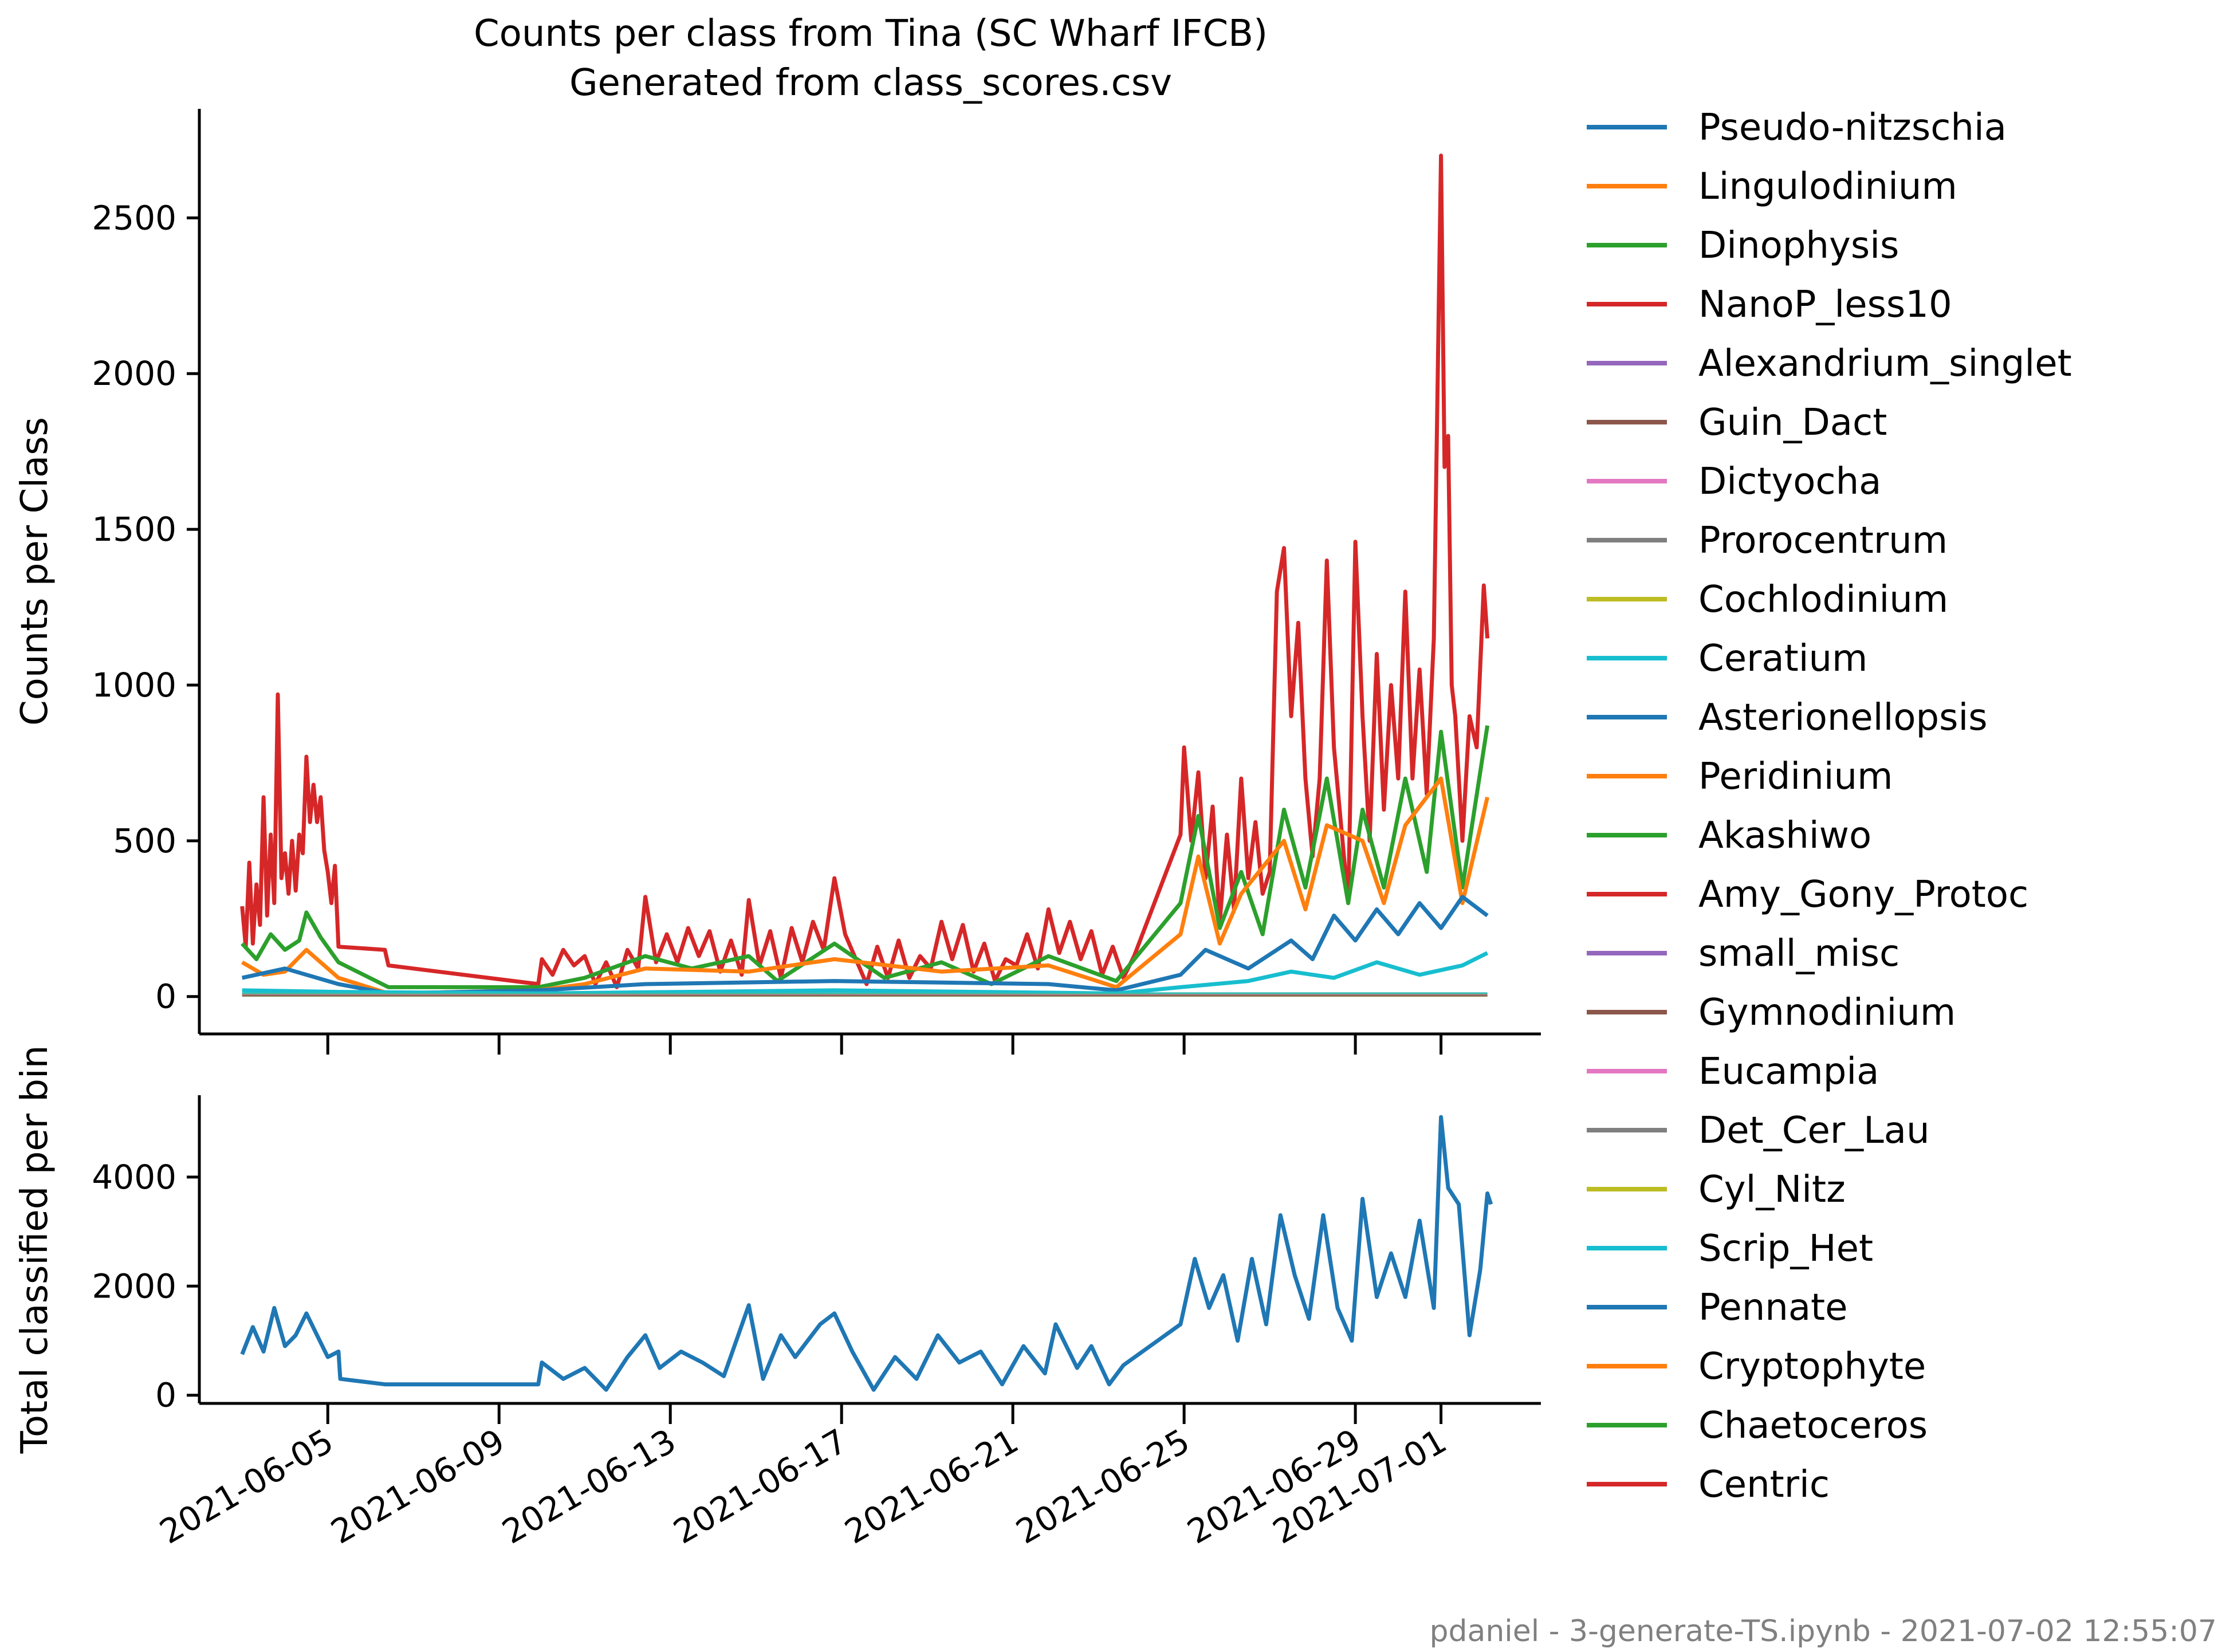 The width and height of the screenshot is (2226, 1652). What do you see at coordinates (134, 529) in the screenshot?
I see `y-tick-label: 1500` at bounding box center [134, 529].